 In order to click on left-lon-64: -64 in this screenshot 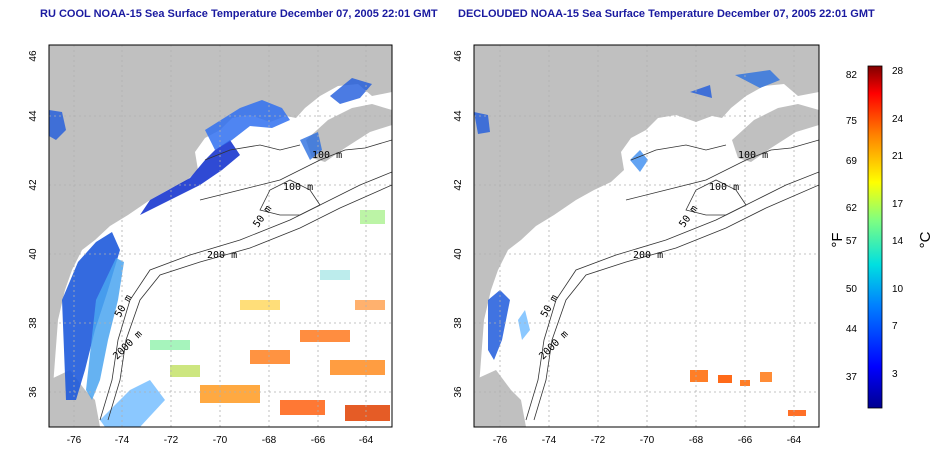, I will do `click(366, 440)`.